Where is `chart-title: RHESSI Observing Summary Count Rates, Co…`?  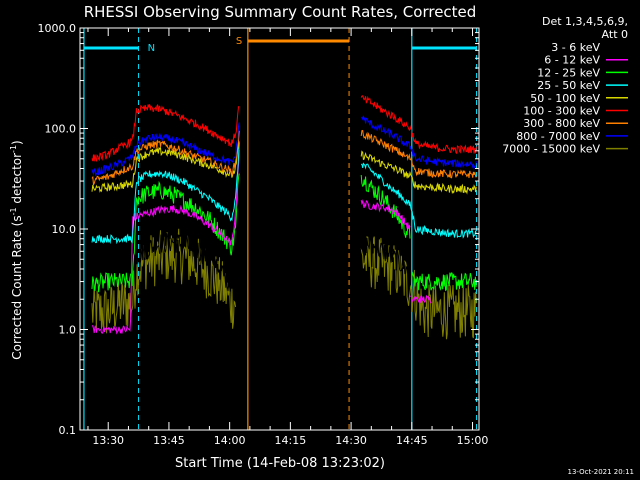
chart-title: RHESSI Observing Summary Count Rates, Co… is located at coordinates (280, 12).